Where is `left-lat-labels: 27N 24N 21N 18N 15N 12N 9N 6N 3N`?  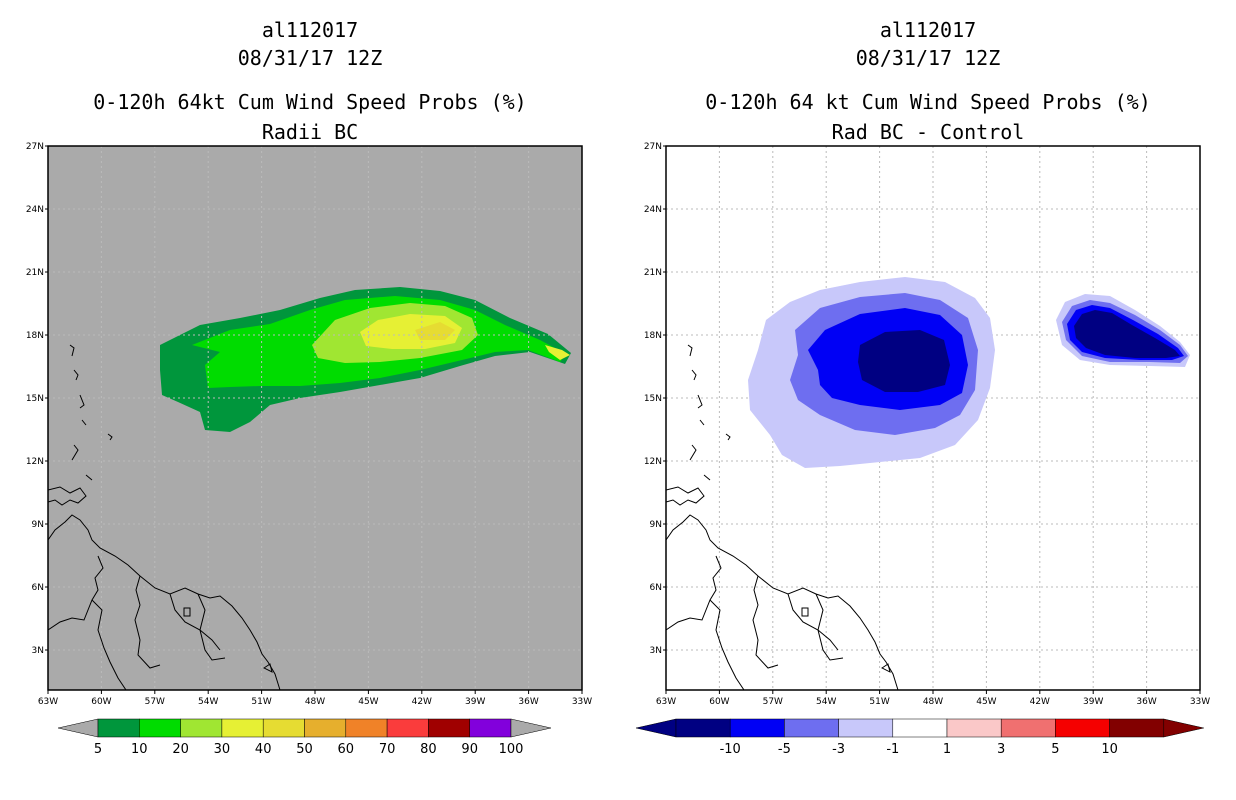 left-lat-labels: 27N 24N 21N 18N 15N 12N 9N 6N 3N is located at coordinates (37, 399).